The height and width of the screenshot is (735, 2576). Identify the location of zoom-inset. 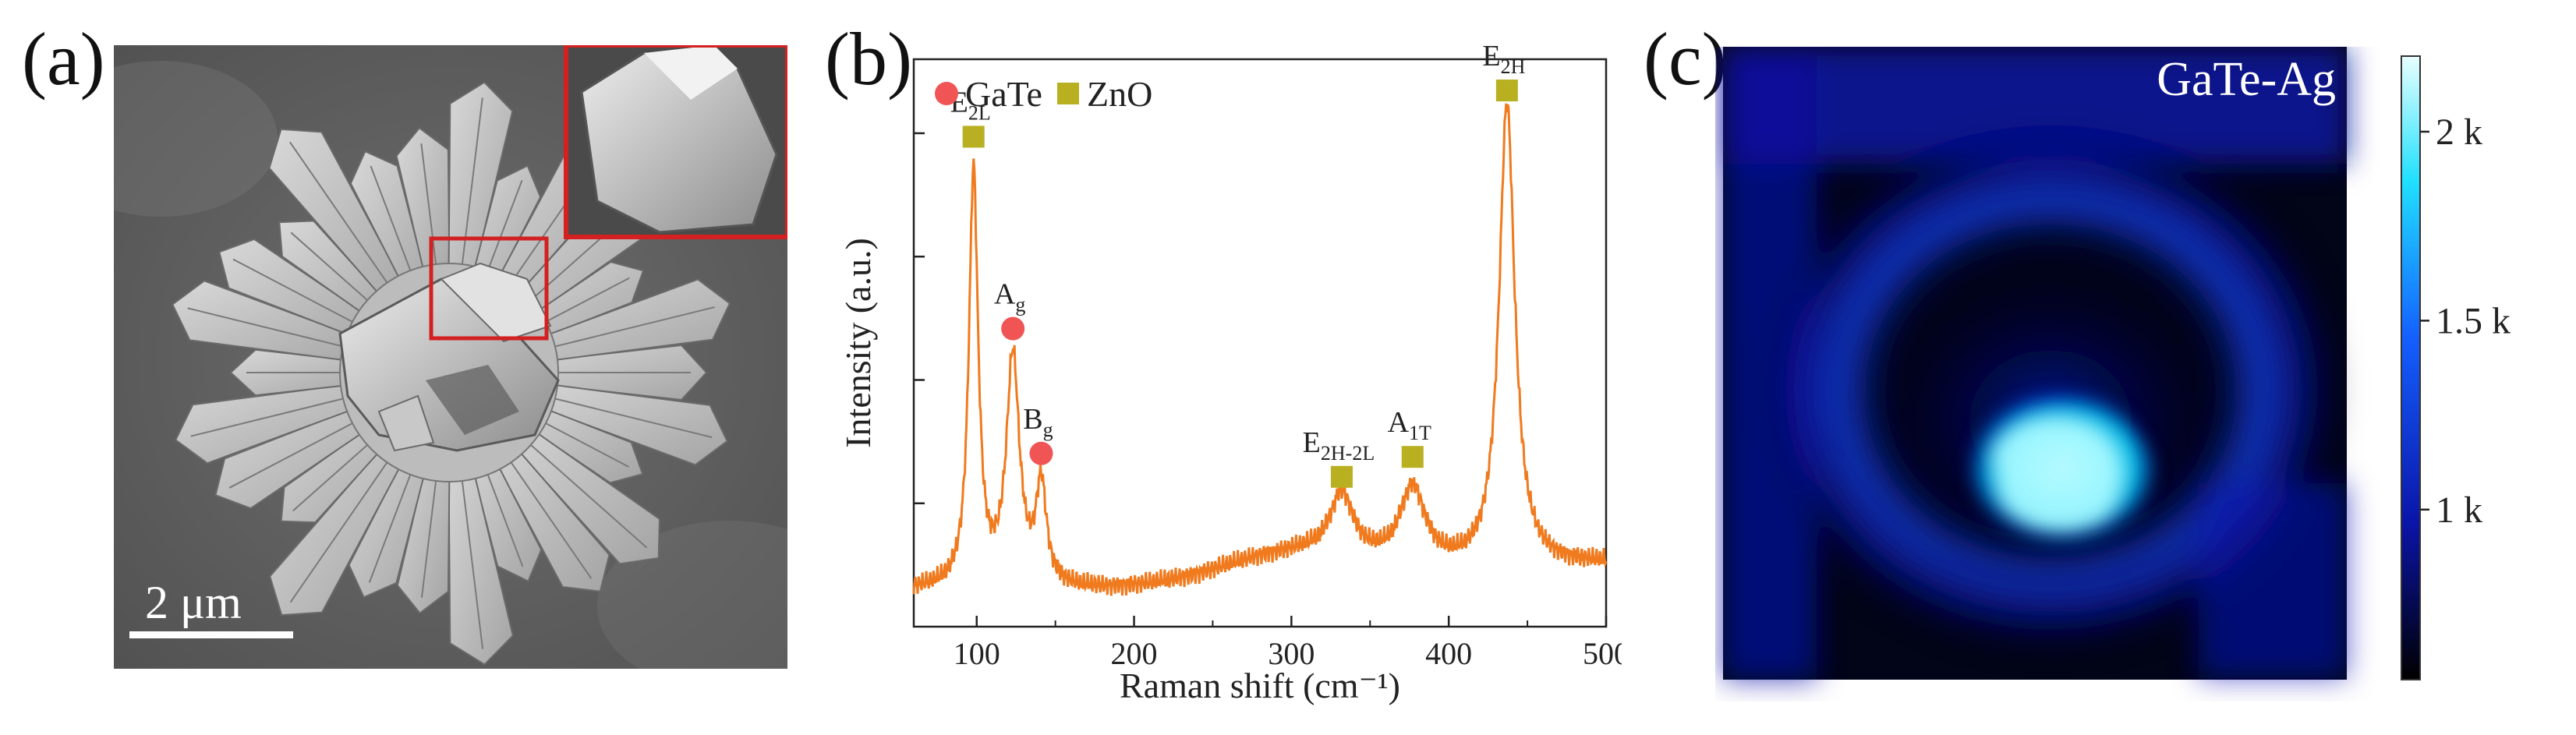
(677, 141).